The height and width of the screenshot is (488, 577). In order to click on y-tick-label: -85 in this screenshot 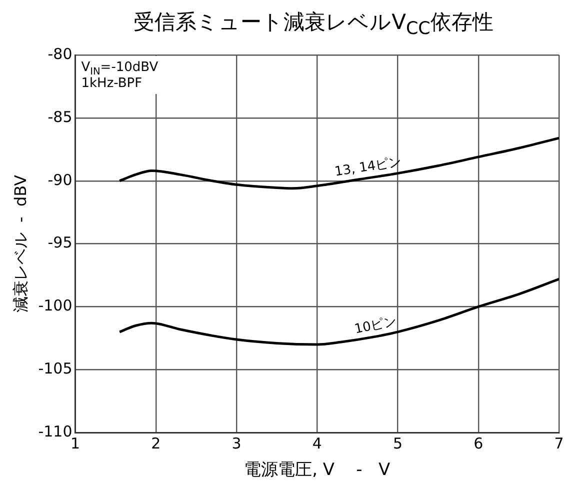, I will do `click(60, 117)`.